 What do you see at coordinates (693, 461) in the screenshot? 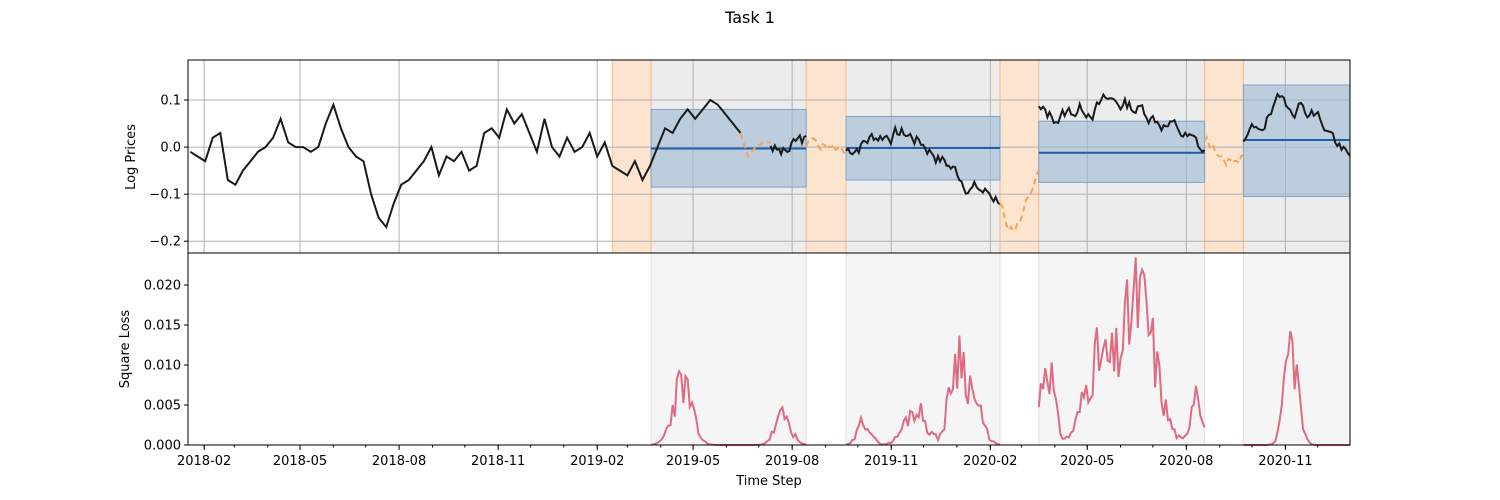
I see `x-tick-label: 2019-05` at bounding box center [693, 461].